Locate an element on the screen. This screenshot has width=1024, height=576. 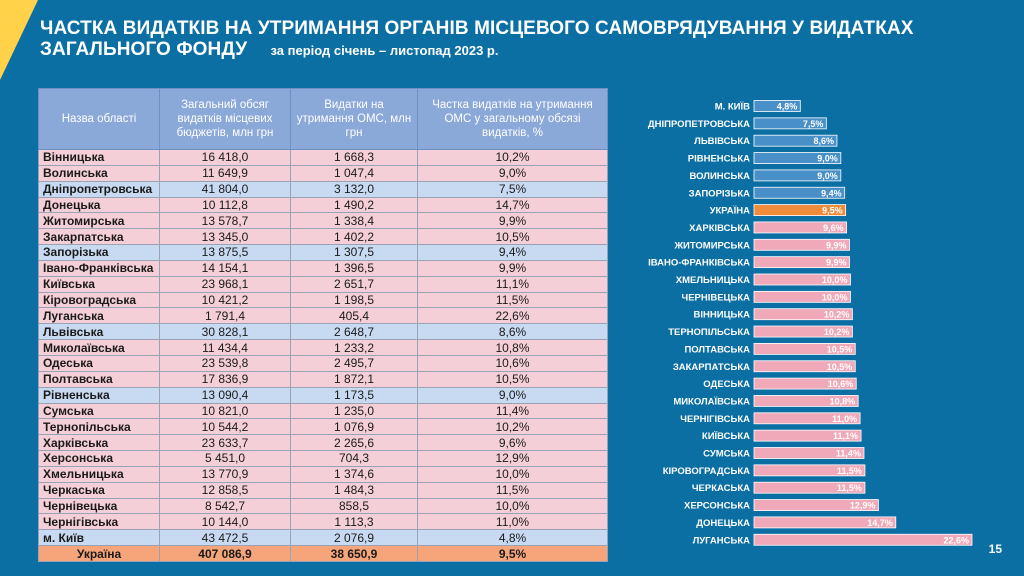
cell-total: 16 418,0 is located at coordinates (225, 157).